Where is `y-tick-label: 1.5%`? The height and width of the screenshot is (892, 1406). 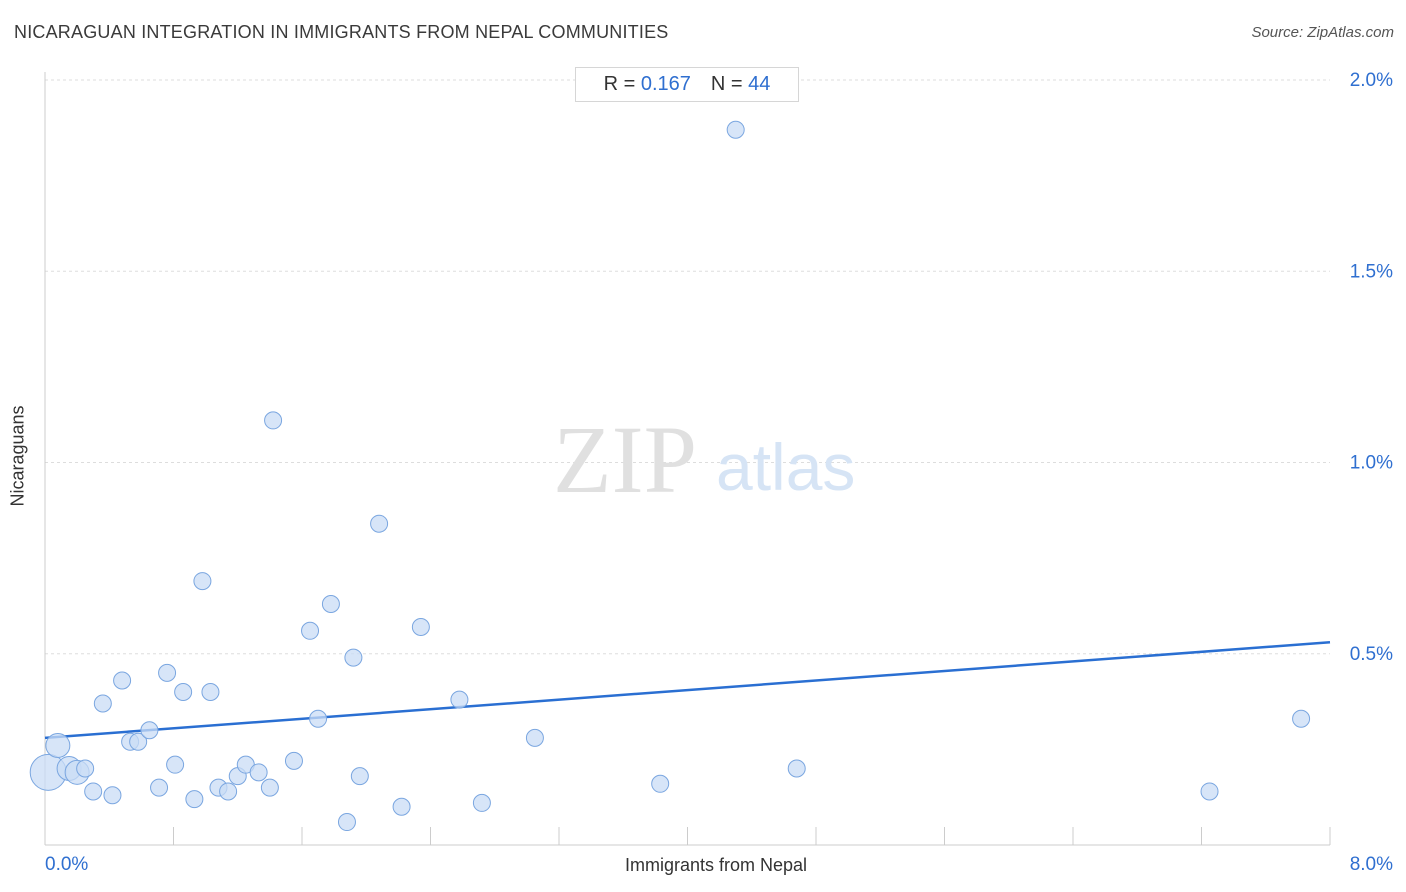
y-tick-label: 1.5% is located at coordinates (1371, 271).